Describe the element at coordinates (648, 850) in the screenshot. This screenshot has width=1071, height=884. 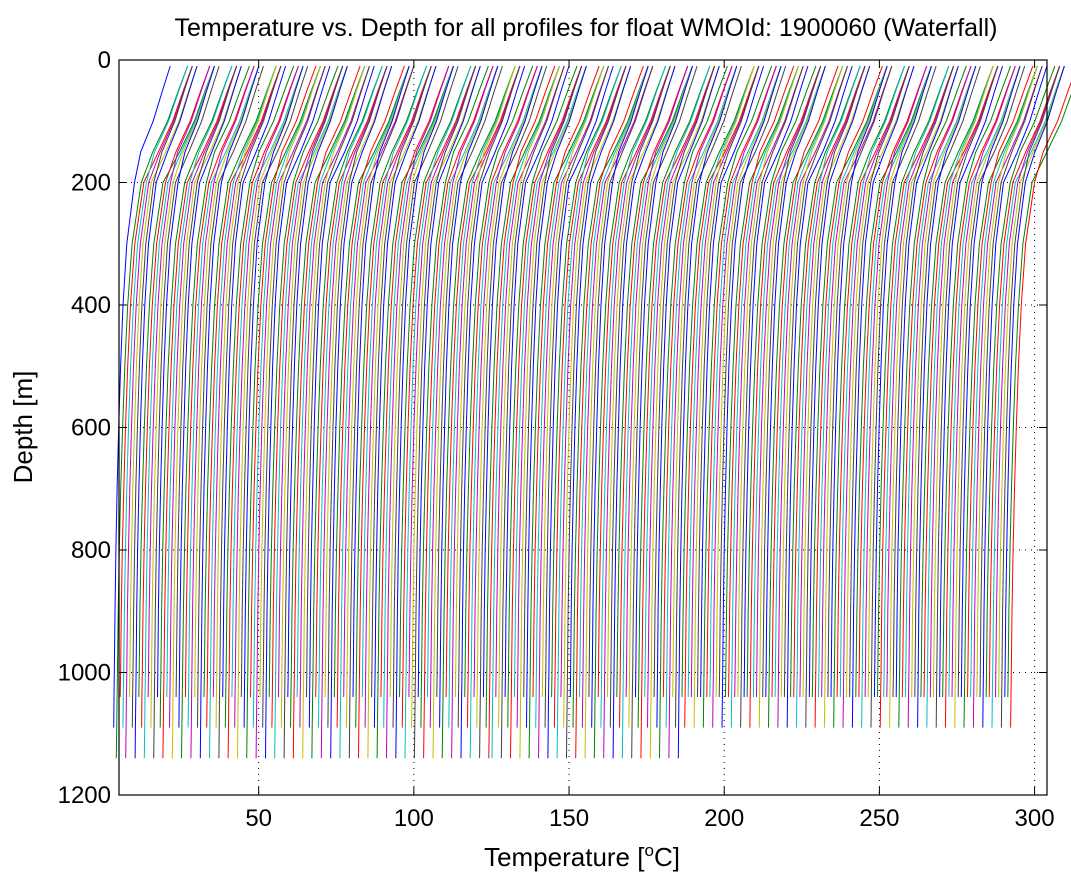
I see `x-axis-label-superscript: o` at that location.